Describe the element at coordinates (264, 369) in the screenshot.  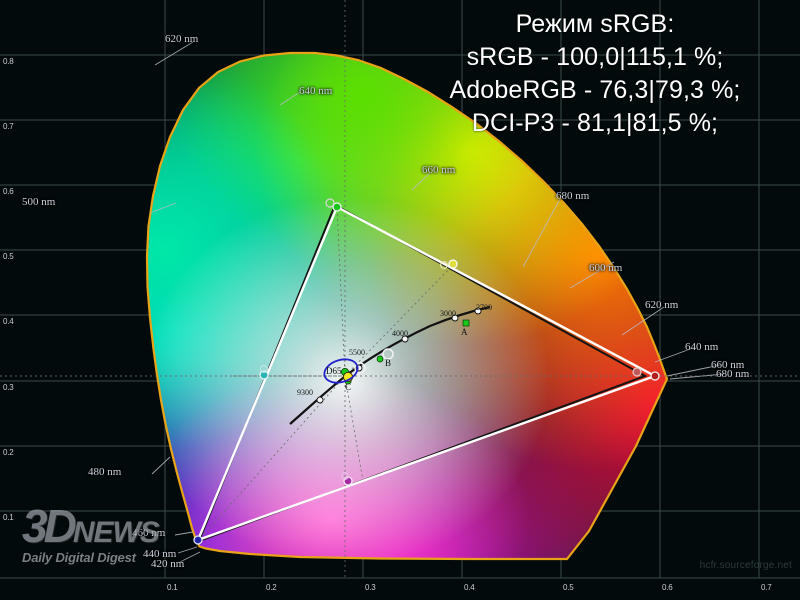
I see `reference-marker-cyan` at that location.